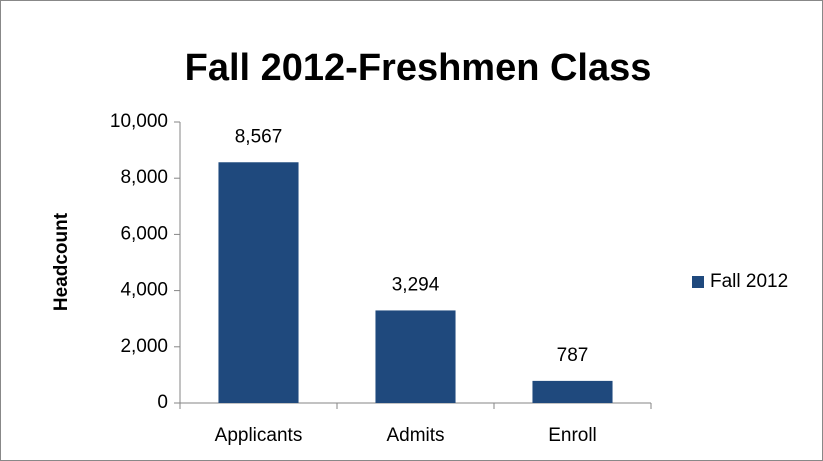  Describe the element at coordinates (162, 402) in the screenshot. I see `y-tick-label: 0` at that location.